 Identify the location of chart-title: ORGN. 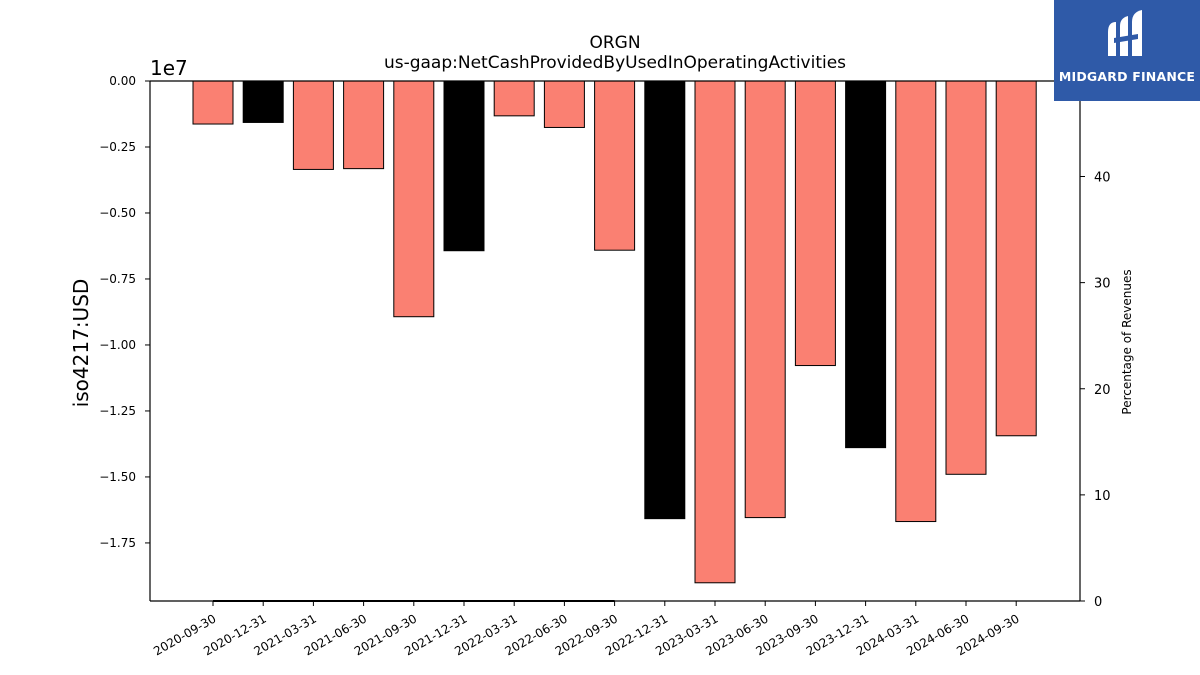
(614, 43).